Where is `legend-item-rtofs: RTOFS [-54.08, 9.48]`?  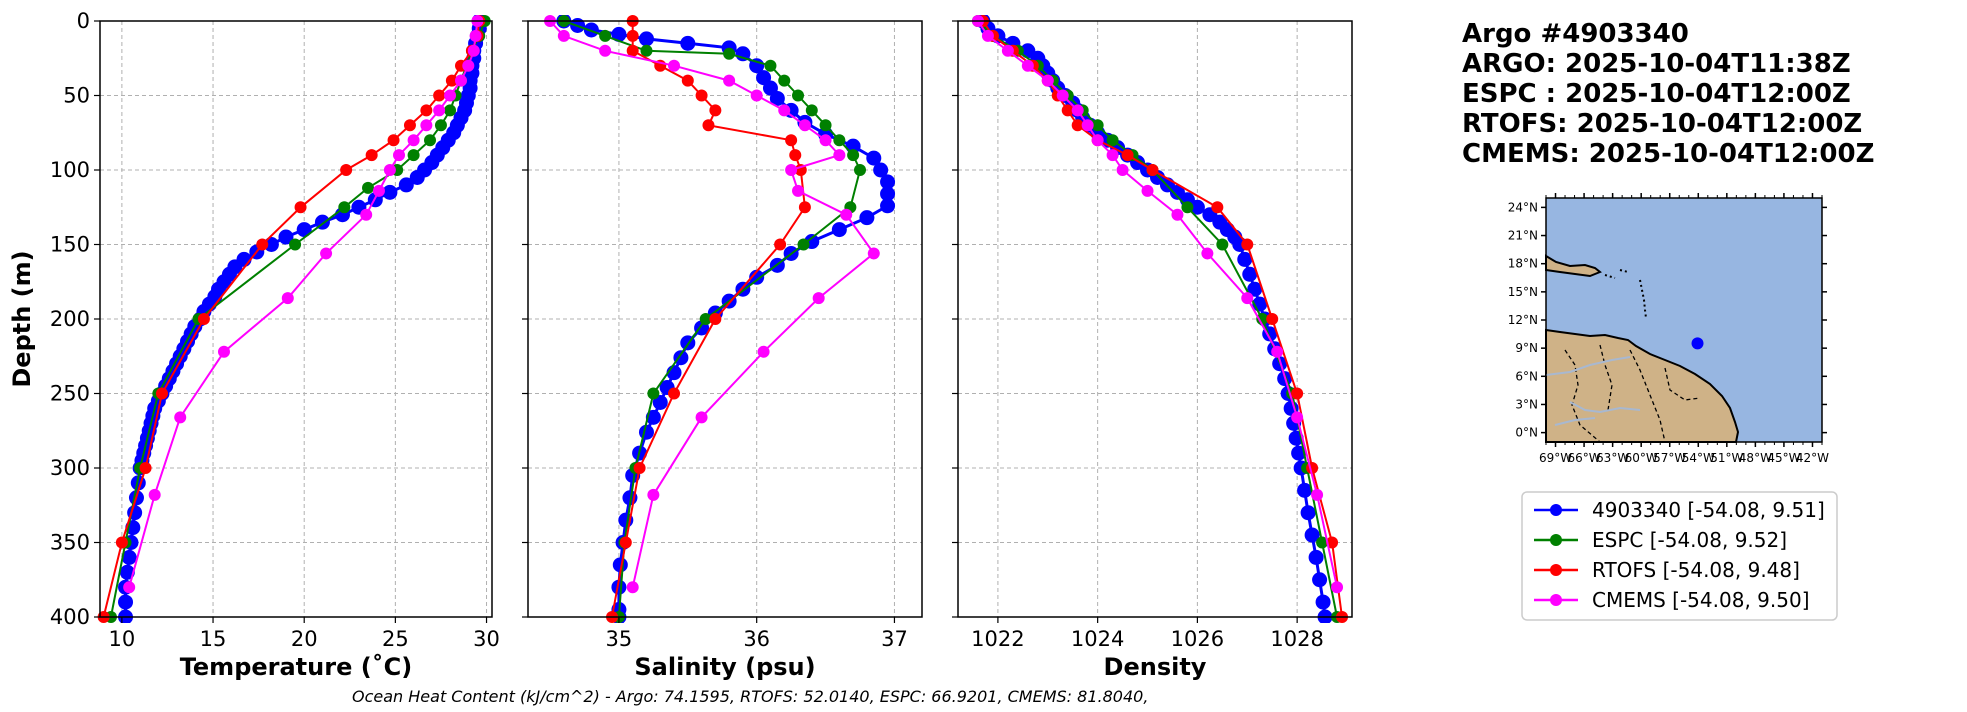 legend-item-rtofs: RTOFS [-54.08, 9.48] is located at coordinates (1667, 570).